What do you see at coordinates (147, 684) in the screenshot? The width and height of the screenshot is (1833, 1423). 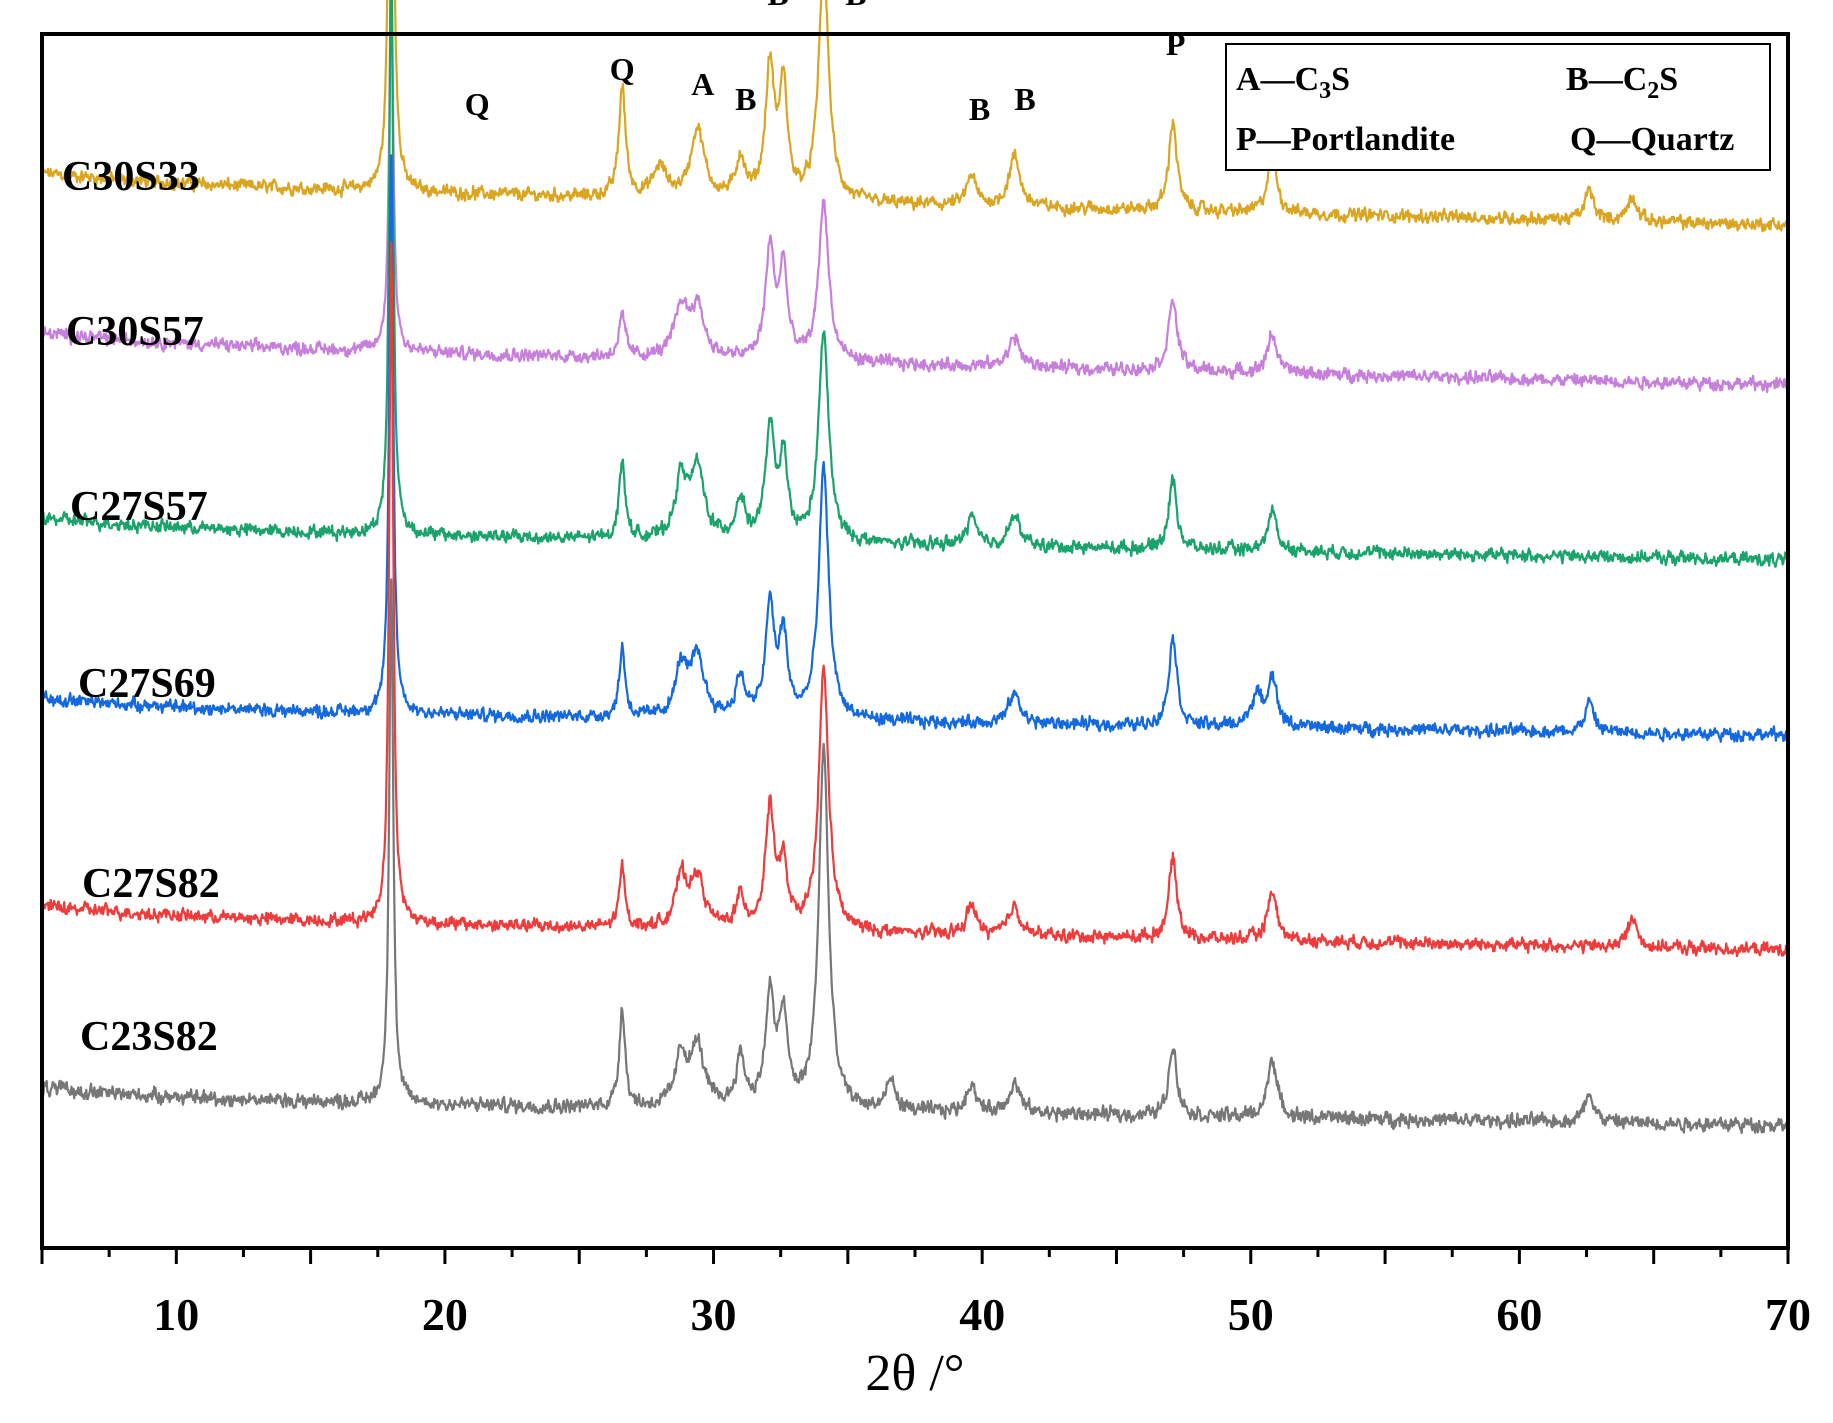 I see `series-label-c27s69: C27S69` at bounding box center [147, 684].